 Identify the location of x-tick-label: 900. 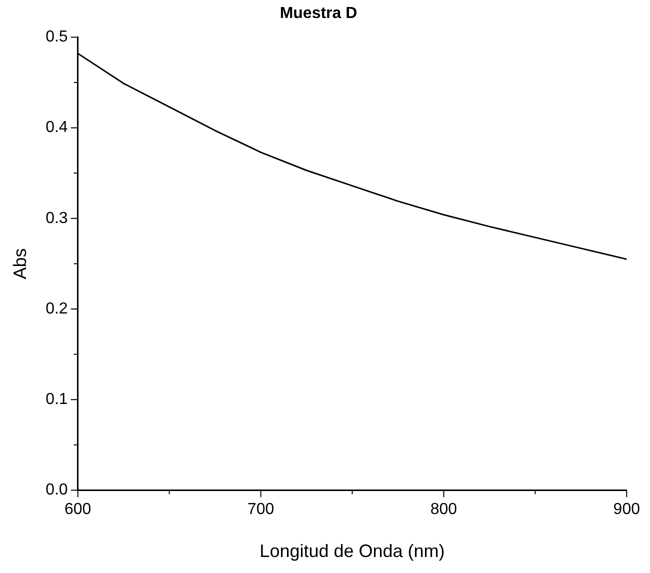
(626, 509).